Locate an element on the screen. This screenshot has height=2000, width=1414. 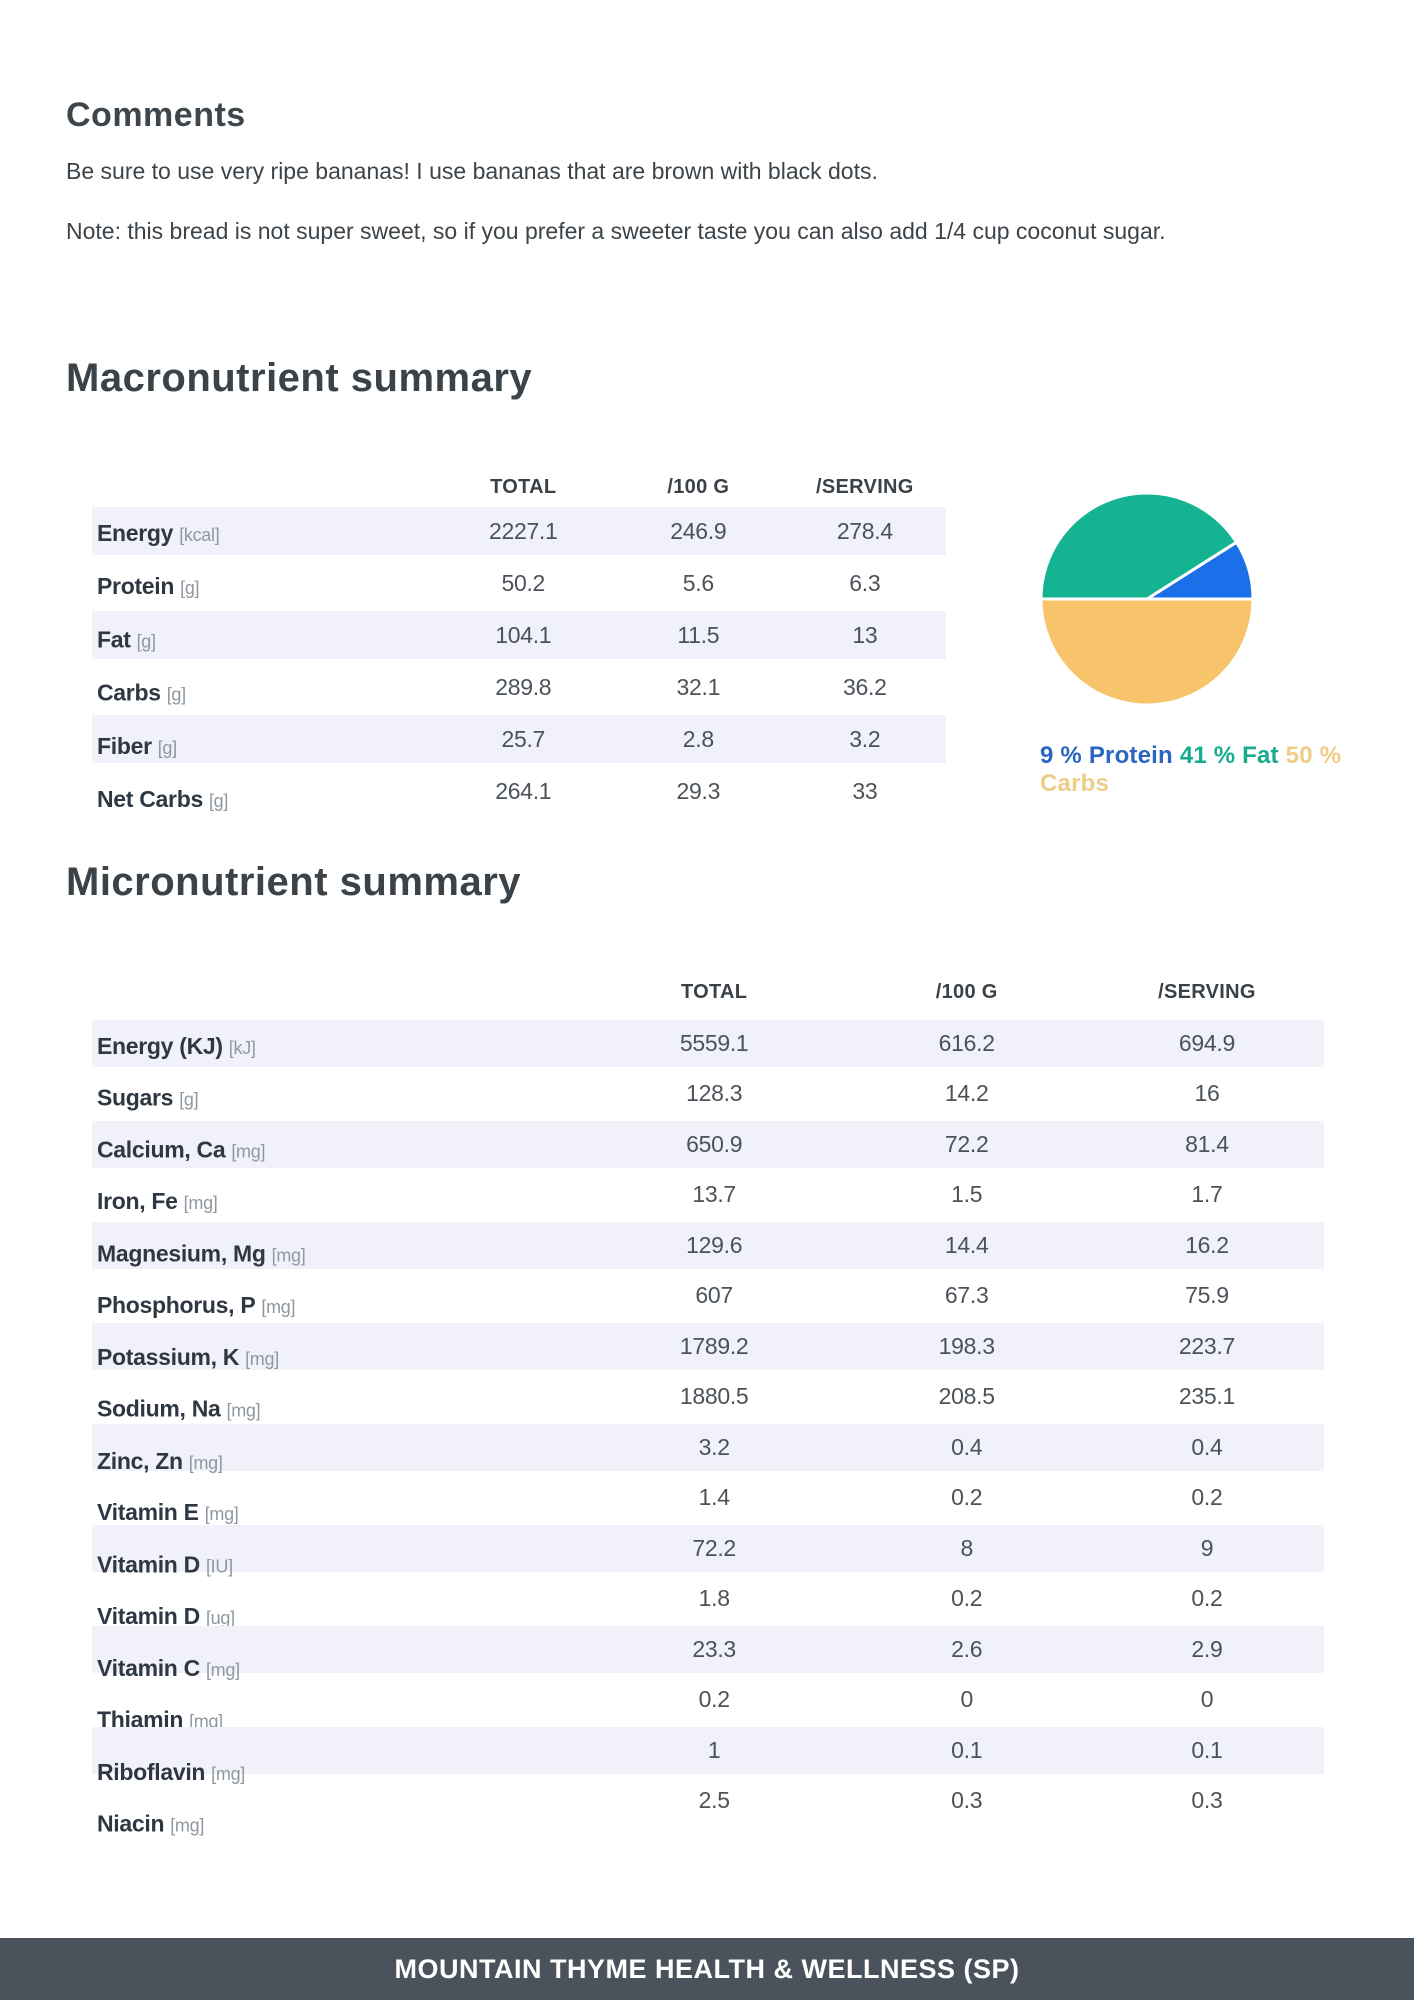
value-cell: 616.2 is located at coordinates (966, 1042).